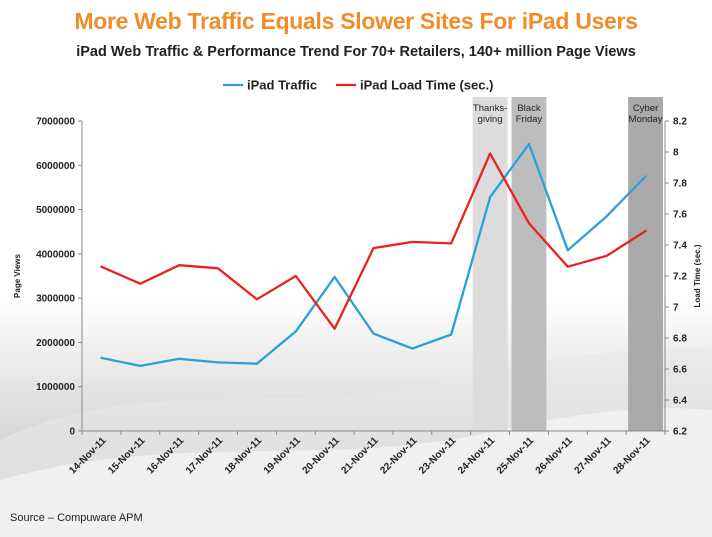 The image size is (712, 537). I want to click on left-tick-label: 5000000, so click(55, 210).